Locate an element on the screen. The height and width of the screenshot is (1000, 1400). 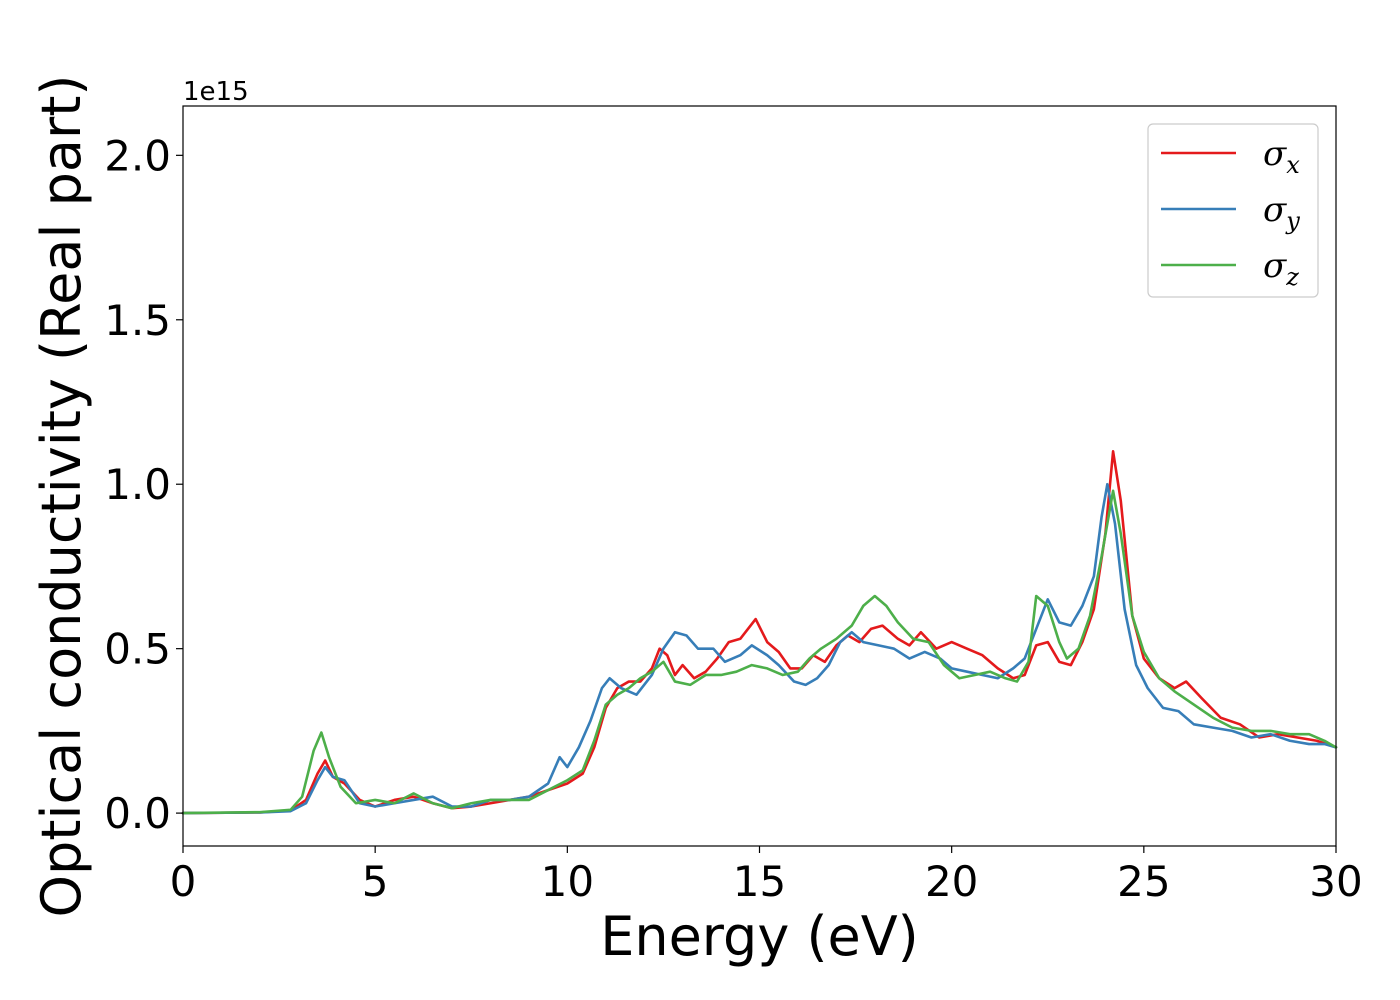
legend-subscript: y is located at coordinates (1292, 221).